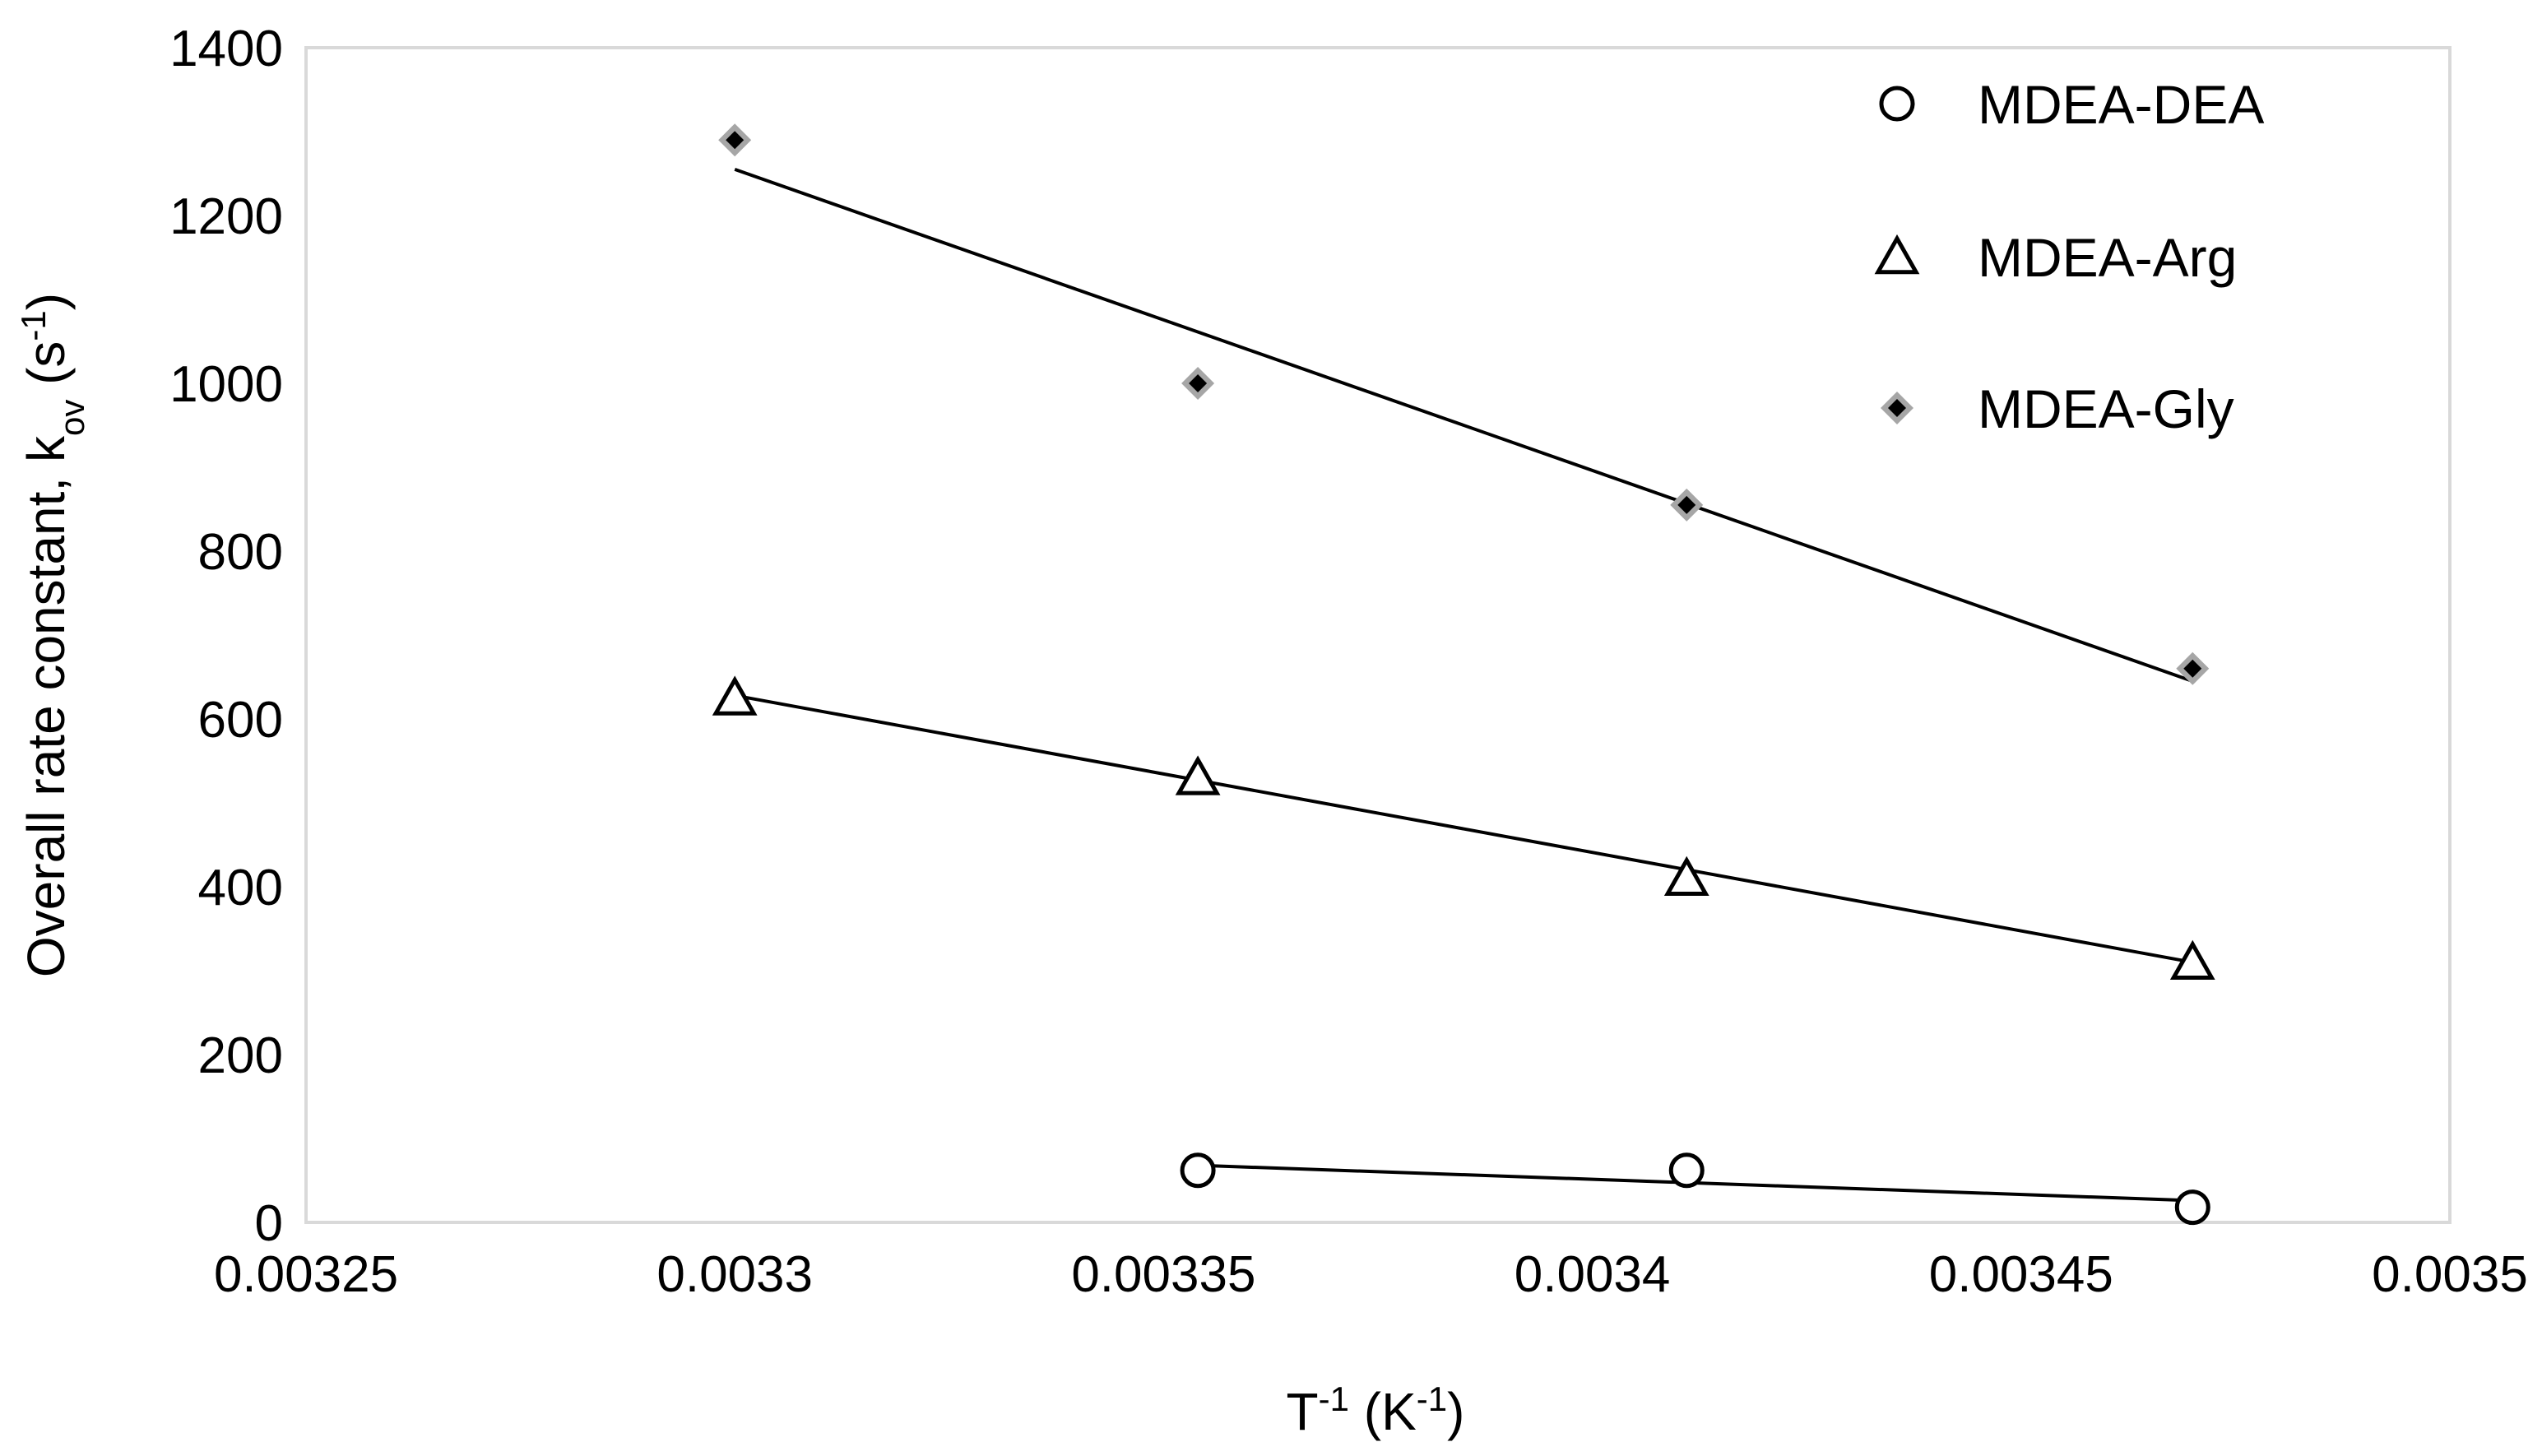  What do you see at coordinates (52, 635) in the screenshot?
I see `y-axis-title: Overall rate constant, kov (s-1)` at bounding box center [52, 635].